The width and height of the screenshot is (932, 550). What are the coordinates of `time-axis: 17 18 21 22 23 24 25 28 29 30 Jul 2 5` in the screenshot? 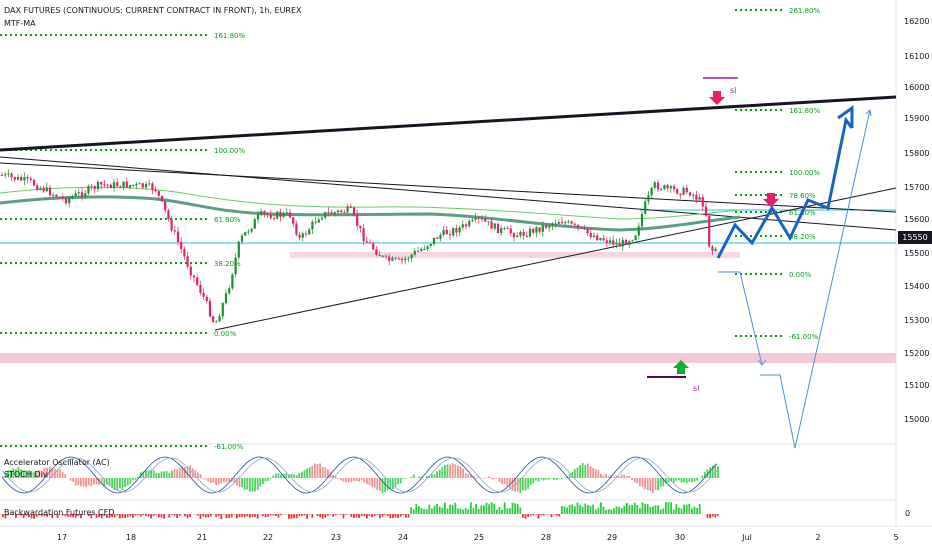 It's located at (478, 537).